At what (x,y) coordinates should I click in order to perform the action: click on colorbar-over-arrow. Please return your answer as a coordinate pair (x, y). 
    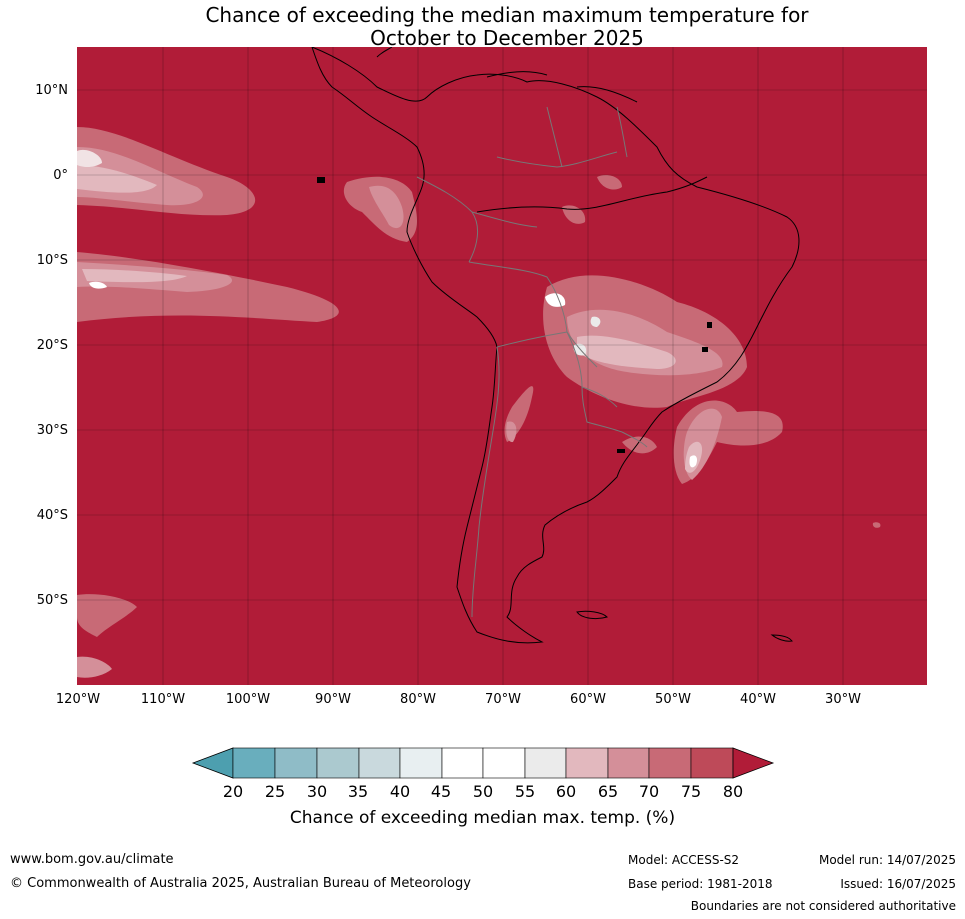
    Looking at the image, I should click on (753, 763).